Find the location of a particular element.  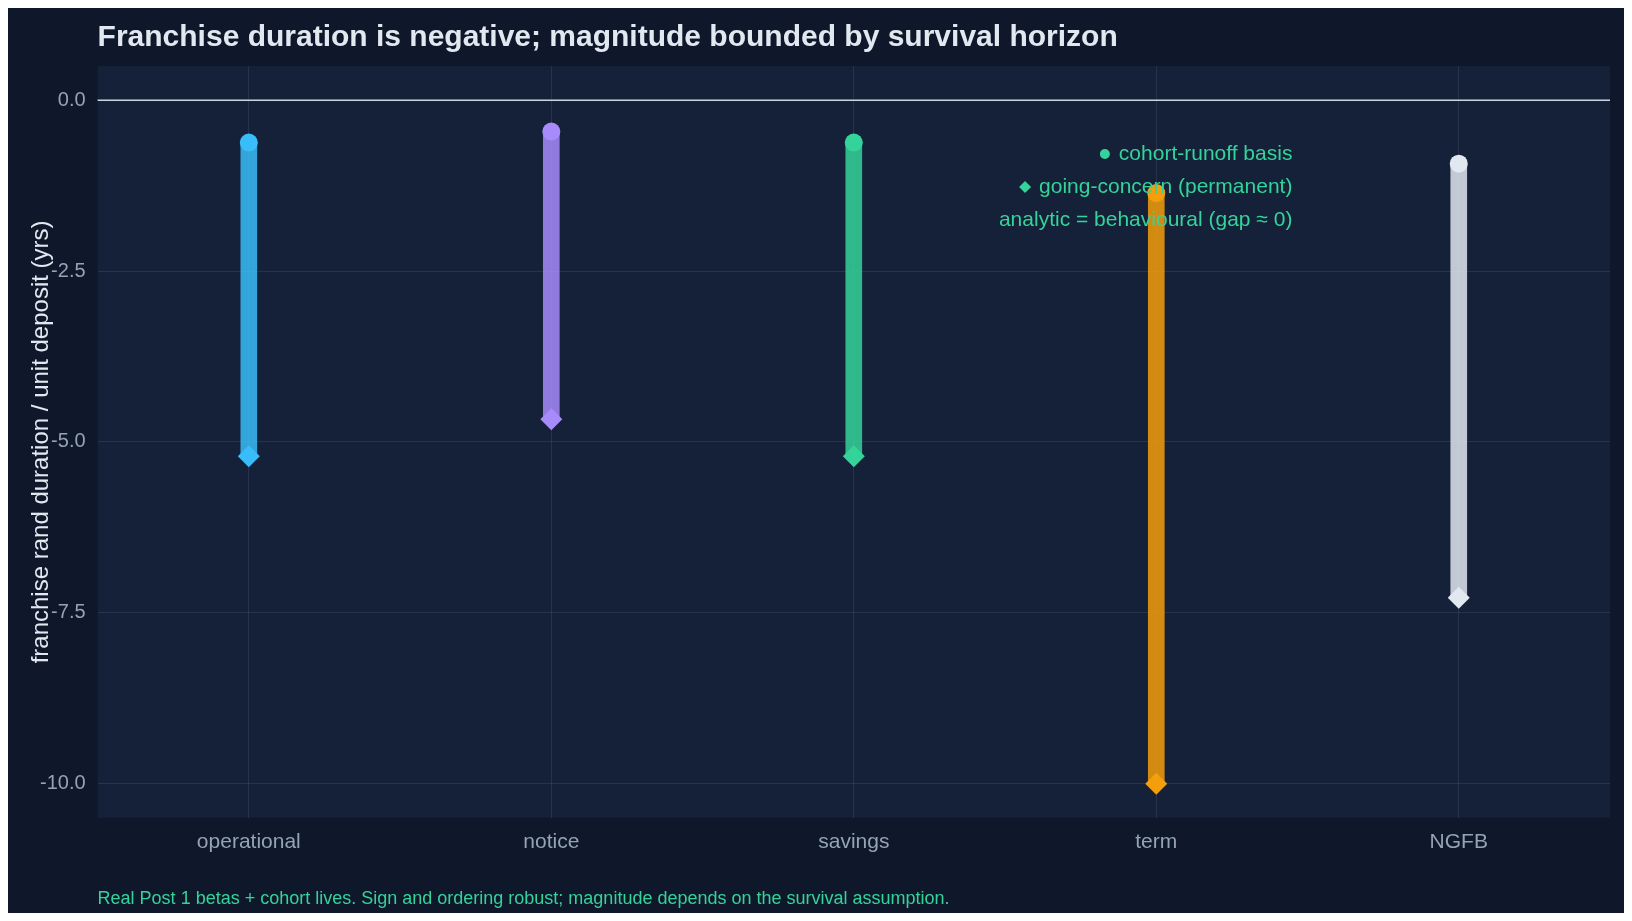

y-tick-label: -5.0 is located at coordinates (68, 440).